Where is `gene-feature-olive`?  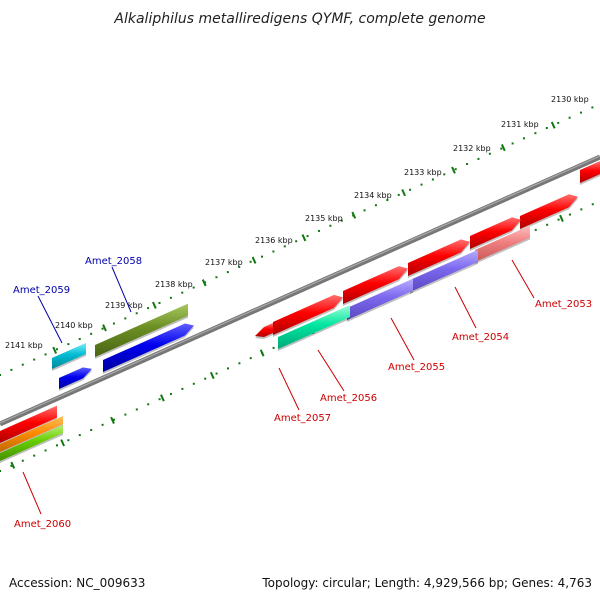
gene-feature-olive is located at coordinates (141, 330).